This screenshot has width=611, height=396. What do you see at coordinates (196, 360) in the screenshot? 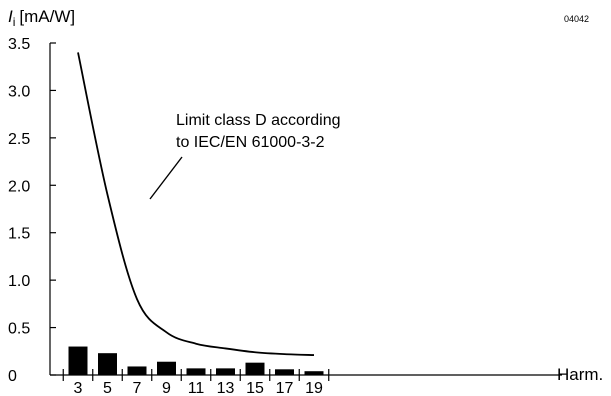
I see `bar-series` at bounding box center [196, 360].